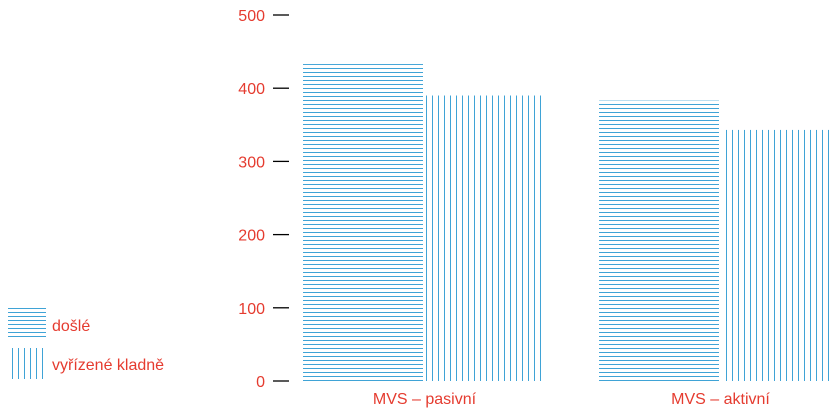  What do you see at coordinates (251, 309) in the screenshot?
I see `y-tick-label: 100` at bounding box center [251, 309].